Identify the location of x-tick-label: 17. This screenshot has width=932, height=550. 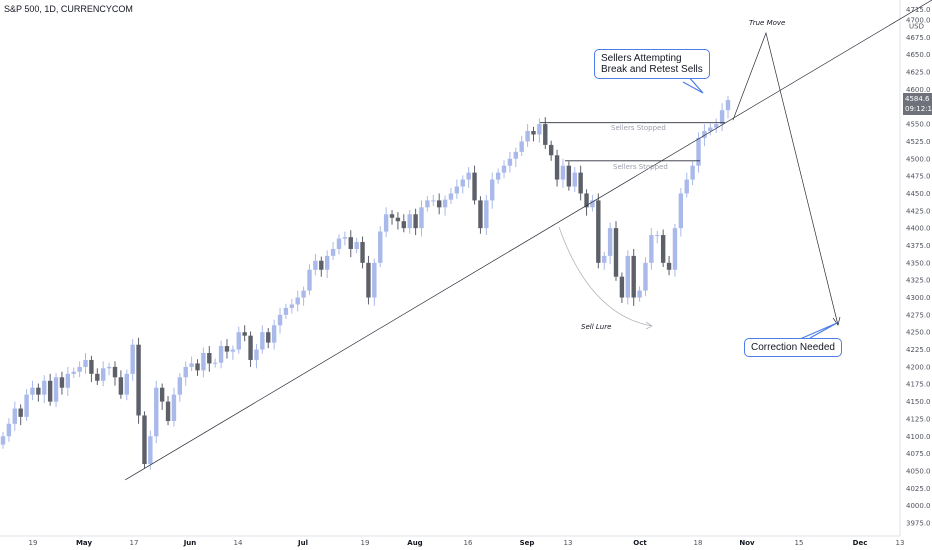
(134, 543).